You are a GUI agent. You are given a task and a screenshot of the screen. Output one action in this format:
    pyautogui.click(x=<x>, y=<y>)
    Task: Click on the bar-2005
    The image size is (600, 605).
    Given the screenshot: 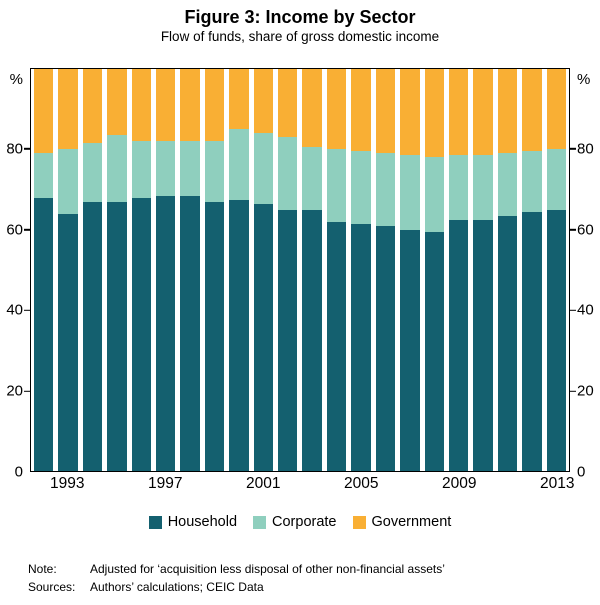 What is the action you would take?
    pyautogui.click(x=361, y=270)
    